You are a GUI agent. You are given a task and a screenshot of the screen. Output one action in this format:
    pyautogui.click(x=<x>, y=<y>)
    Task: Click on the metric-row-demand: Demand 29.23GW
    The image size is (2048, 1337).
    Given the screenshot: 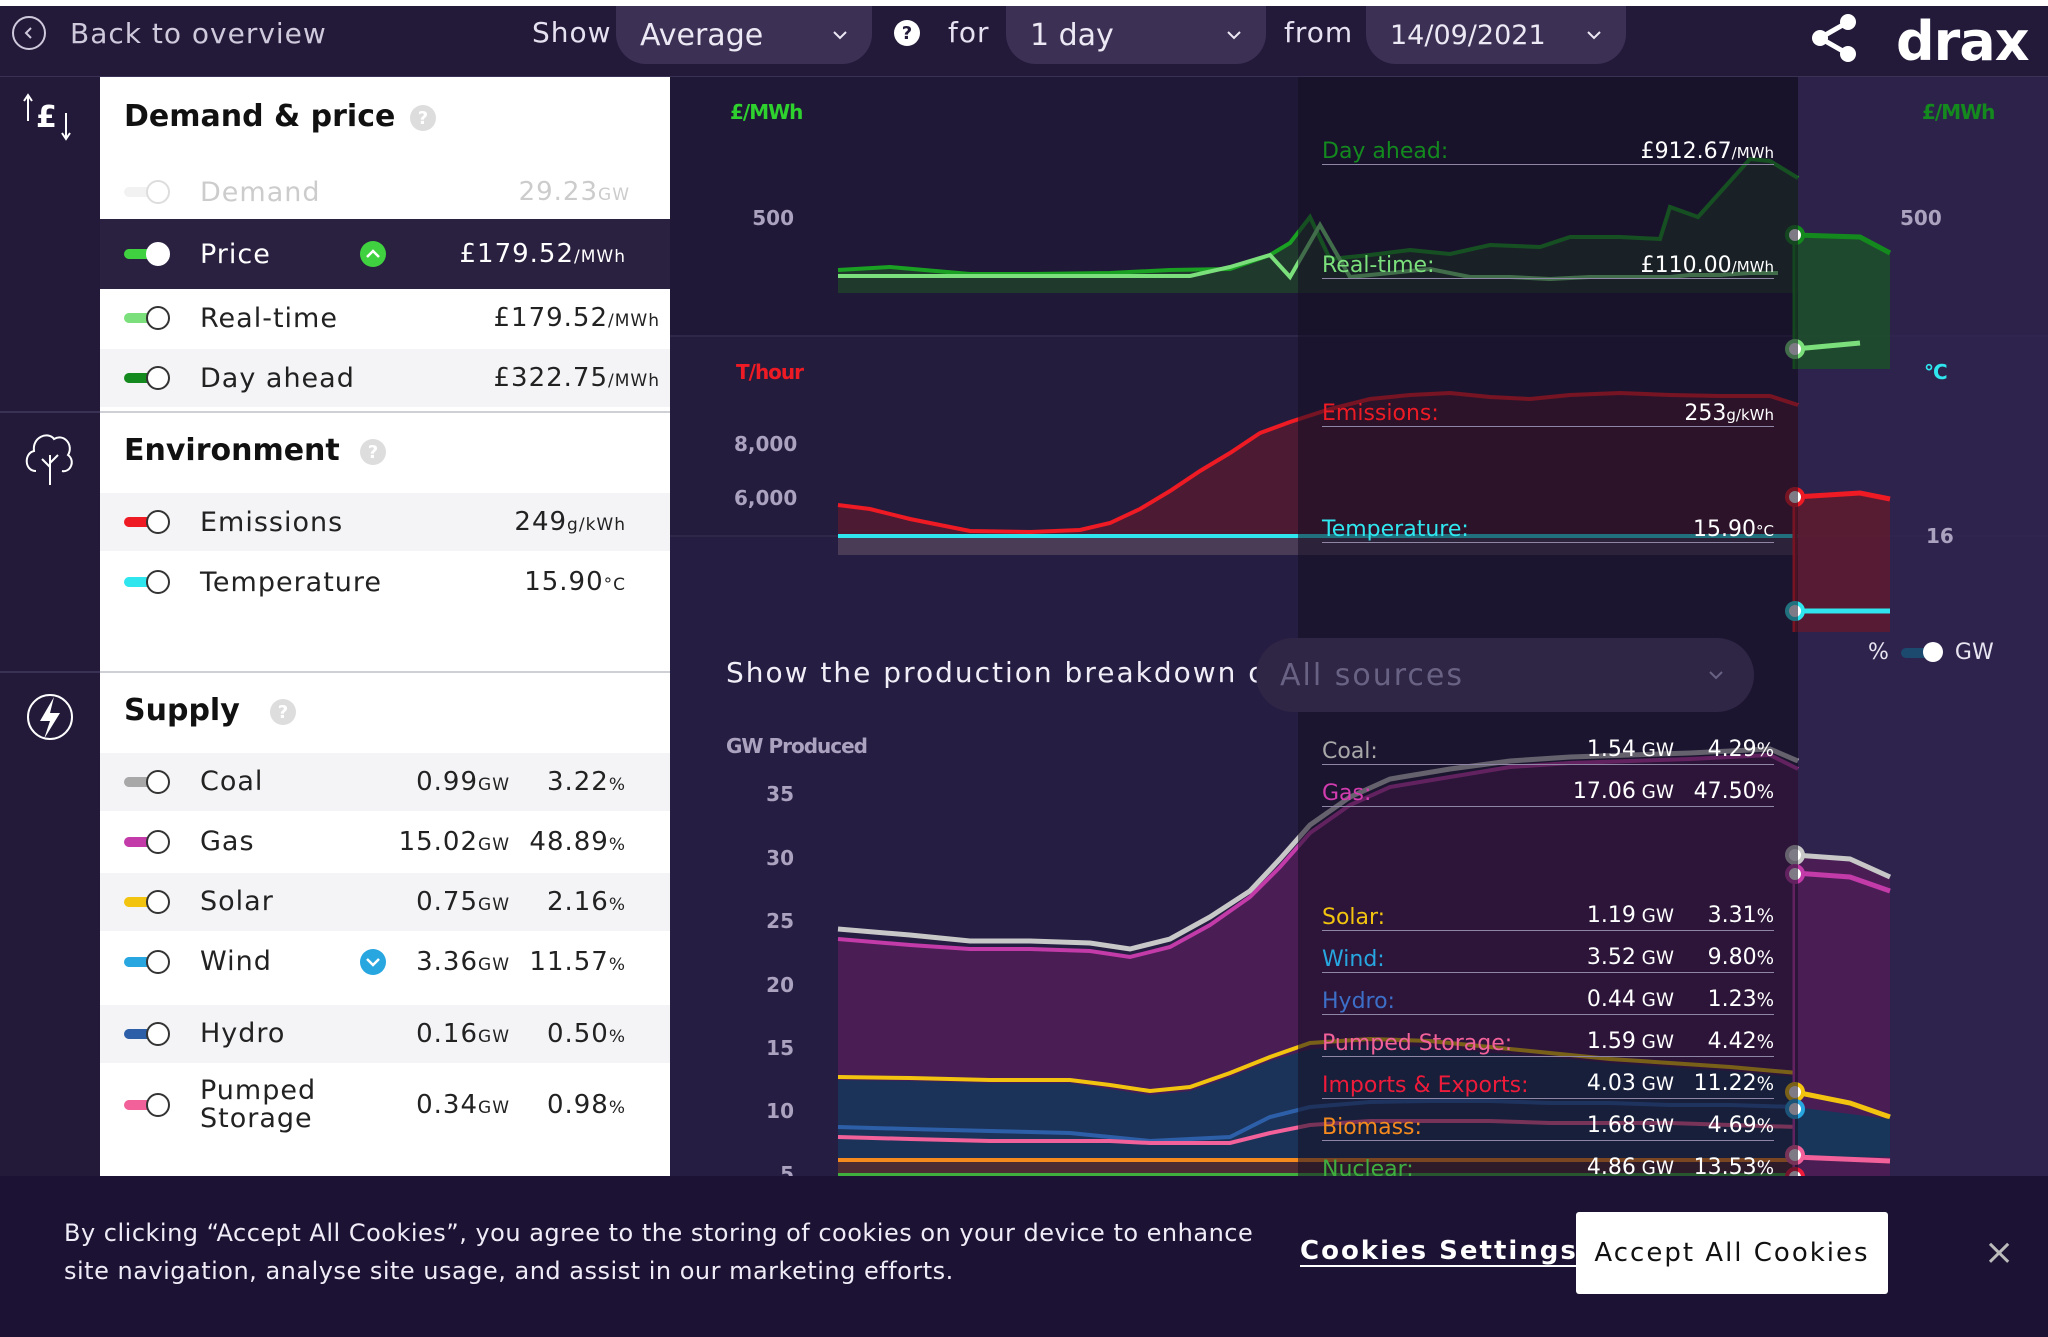 What is the action you would take?
    pyautogui.click(x=385, y=192)
    